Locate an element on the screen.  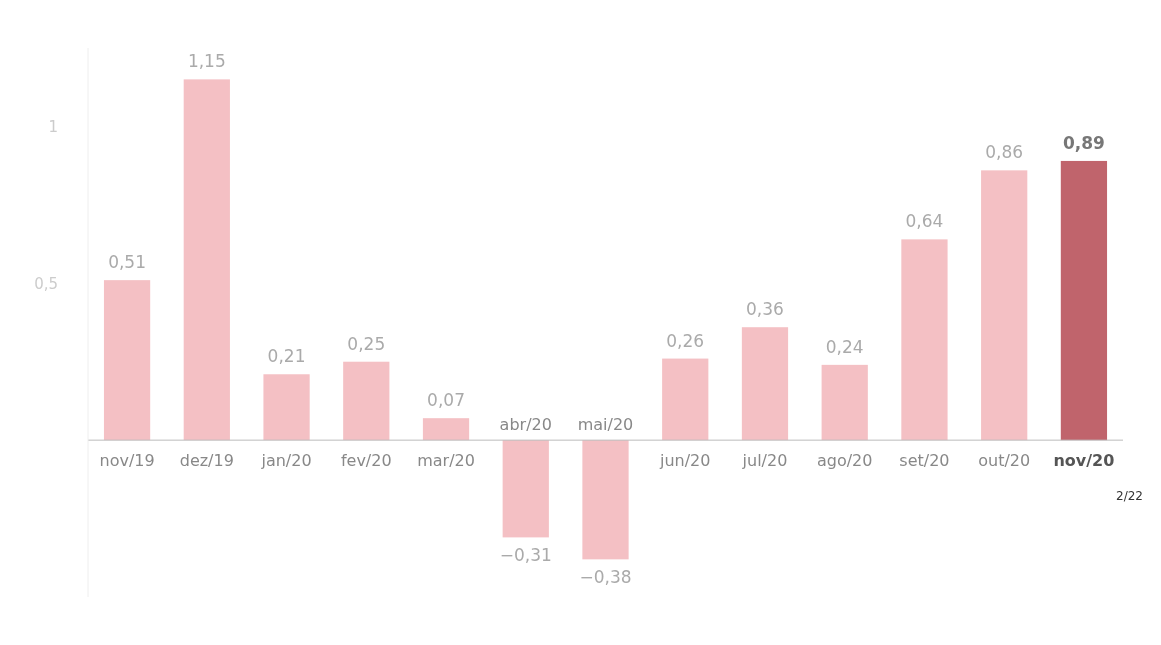
data-label: 1,15 is located at coordinates (206, 61).